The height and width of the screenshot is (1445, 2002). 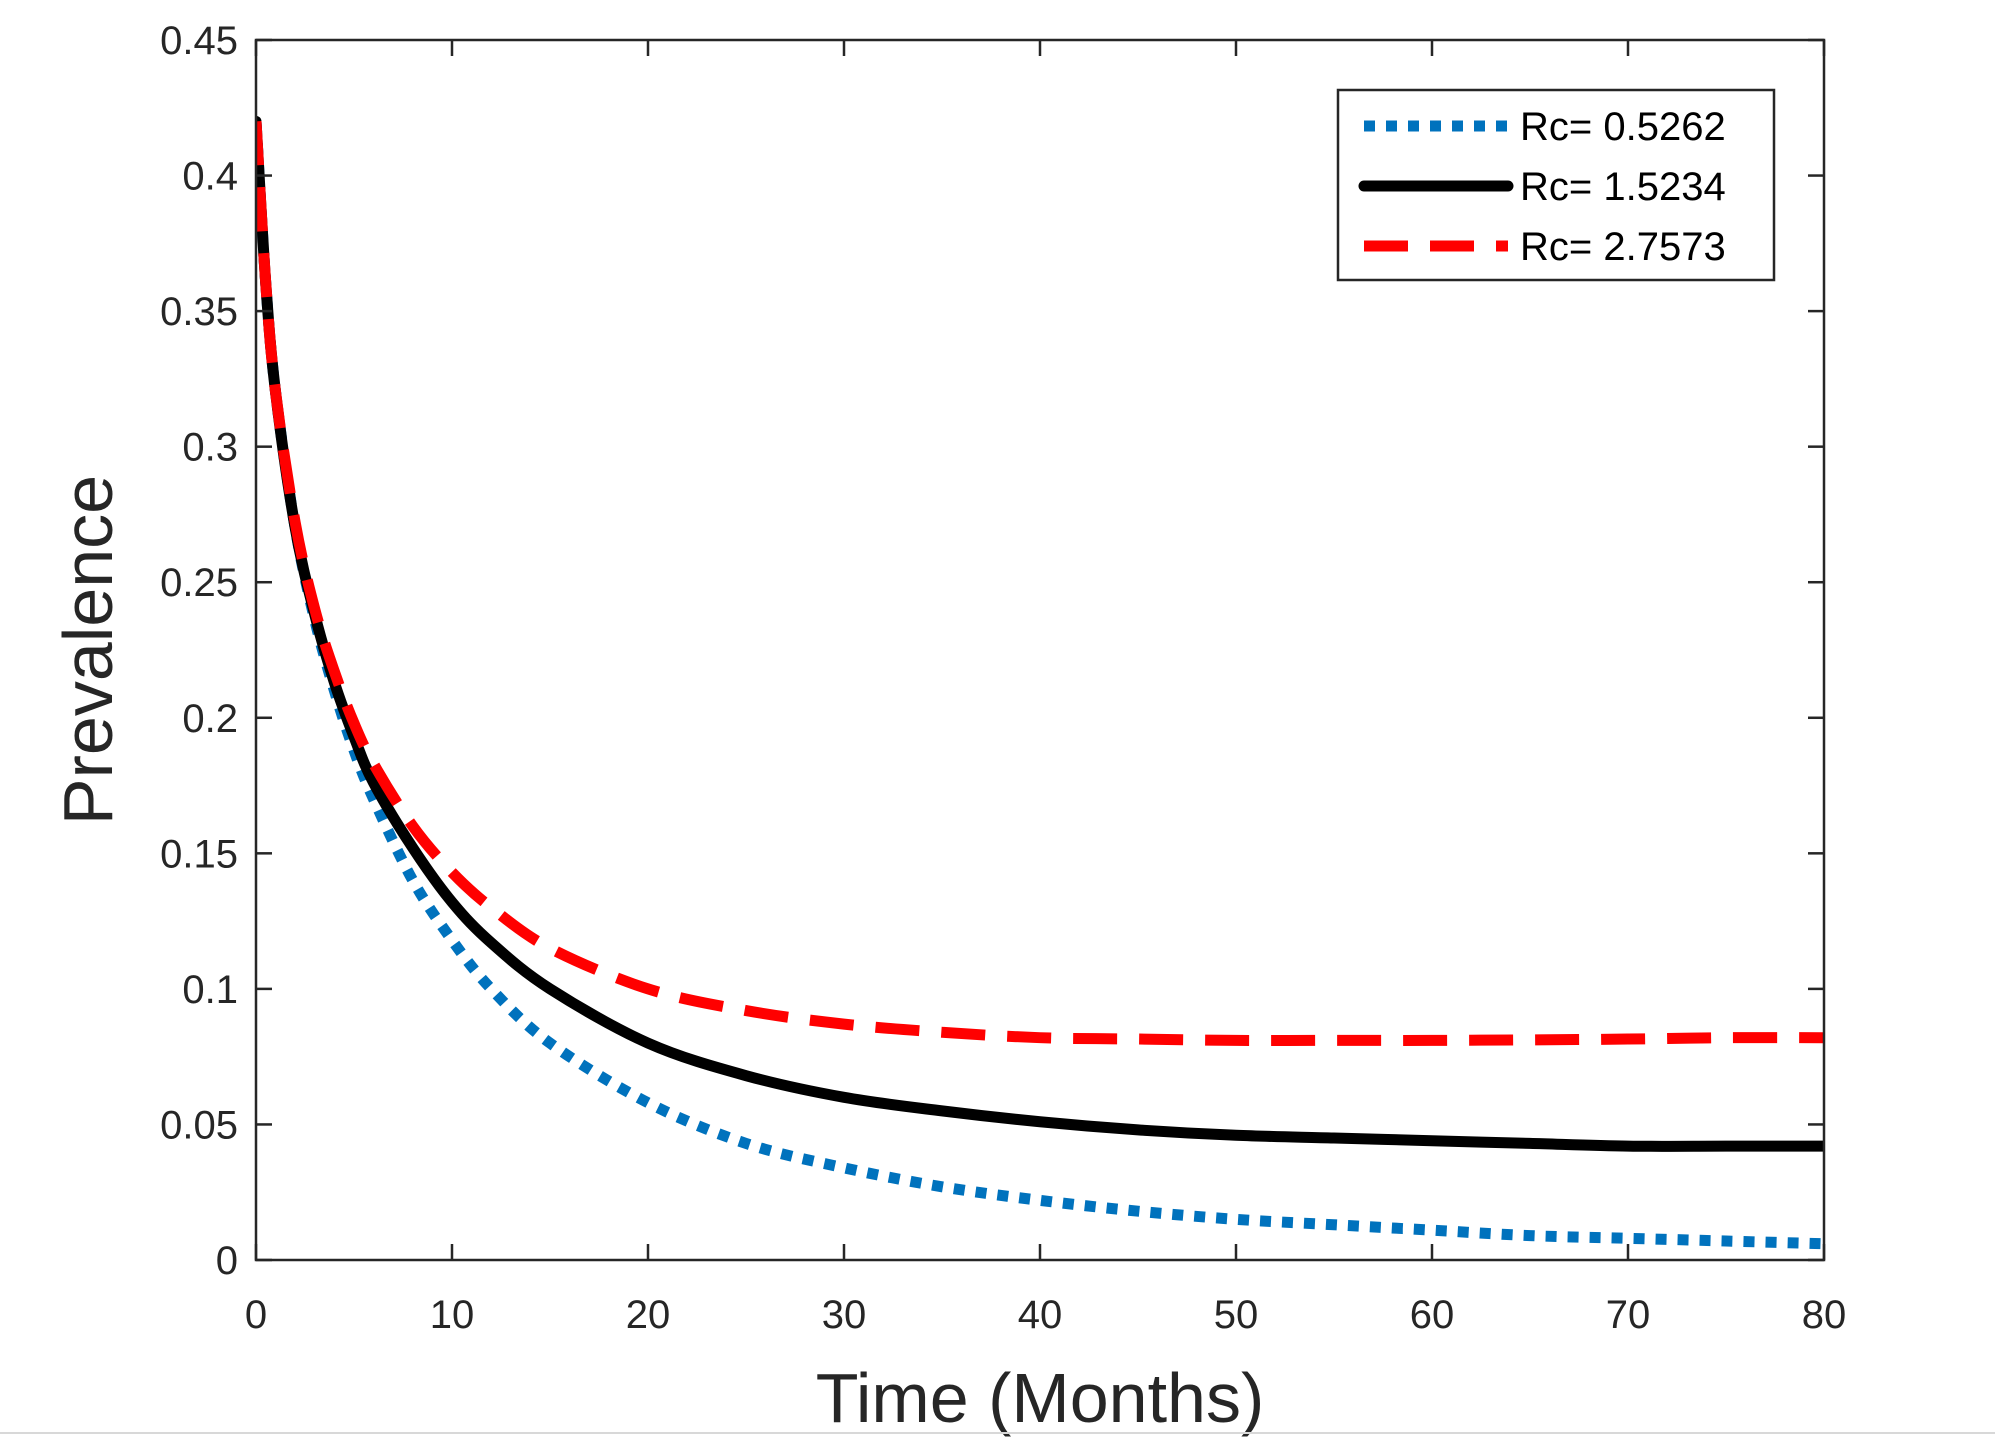 What do you see at coordinates (199, 41) in the screenshot?
I see `y-tick-label: 0.45` at bounding box center [199, 41].